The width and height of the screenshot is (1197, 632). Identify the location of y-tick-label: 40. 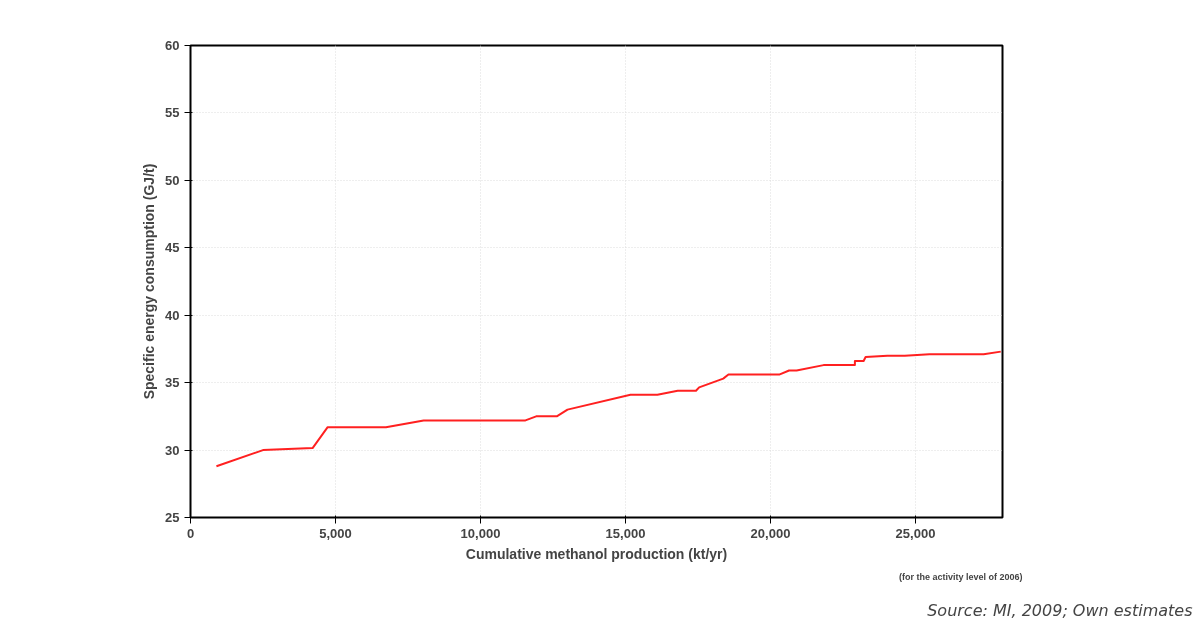
(172, 315).